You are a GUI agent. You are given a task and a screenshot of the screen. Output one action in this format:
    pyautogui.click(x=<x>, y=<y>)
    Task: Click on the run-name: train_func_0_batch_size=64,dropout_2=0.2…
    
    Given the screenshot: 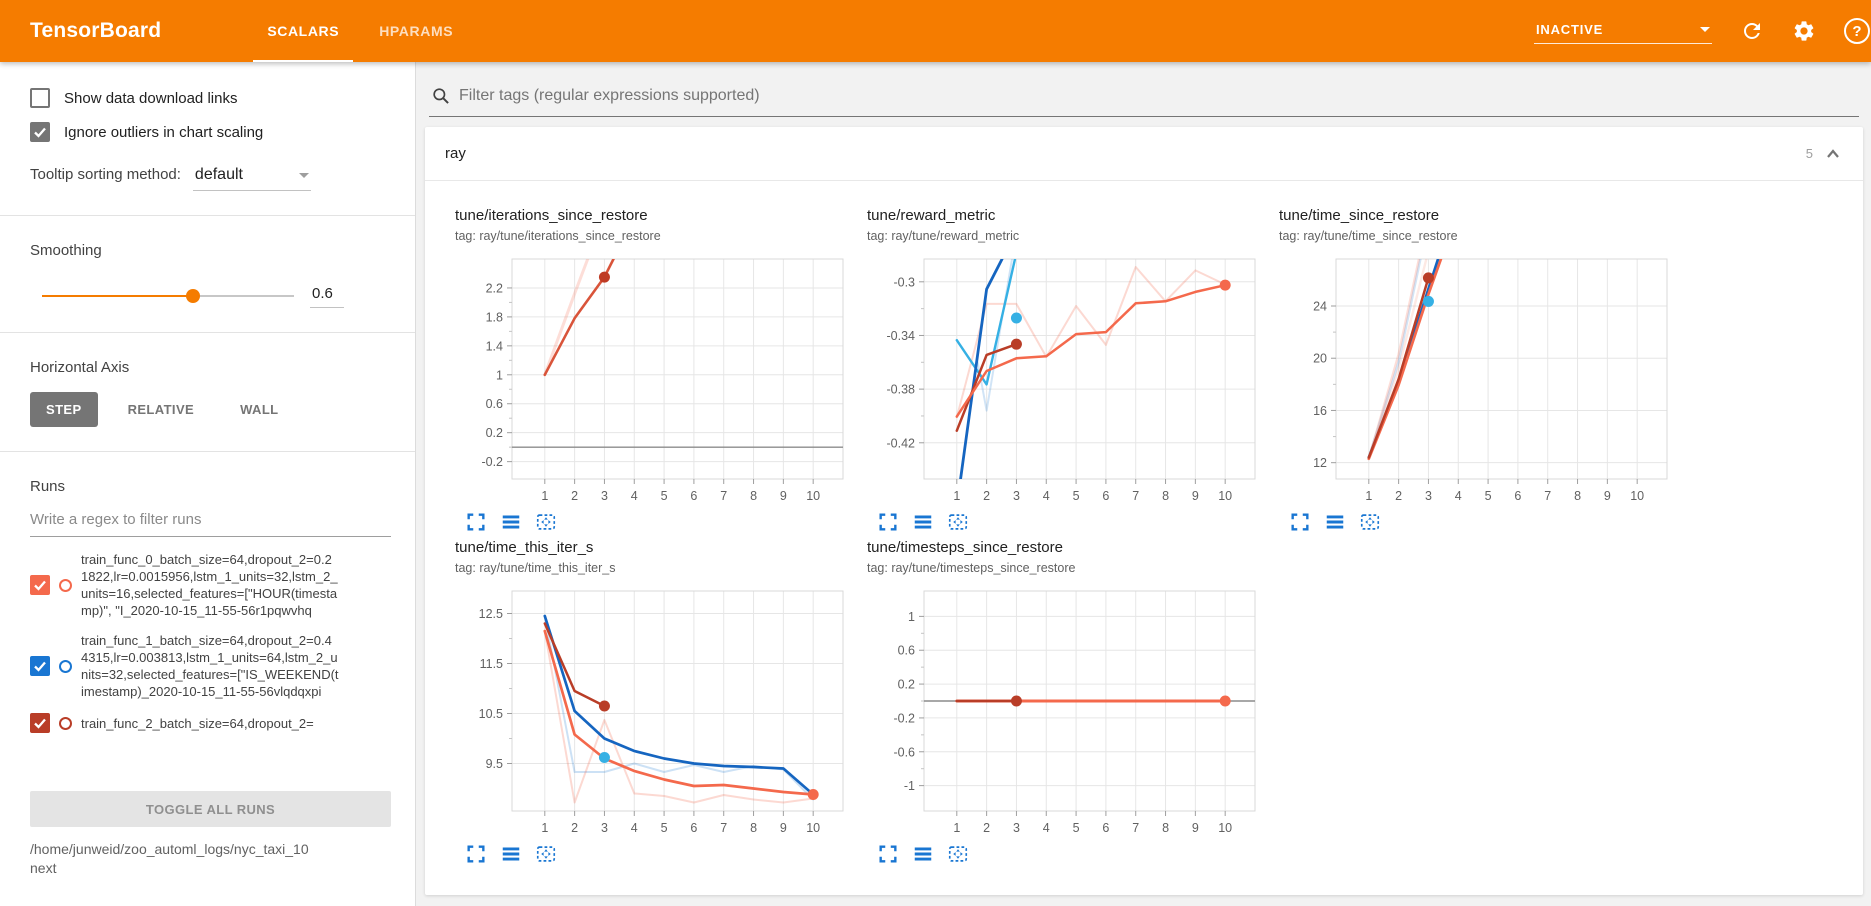 What is the action you would take?
    pyautogui.click(x=209, y=585)
    